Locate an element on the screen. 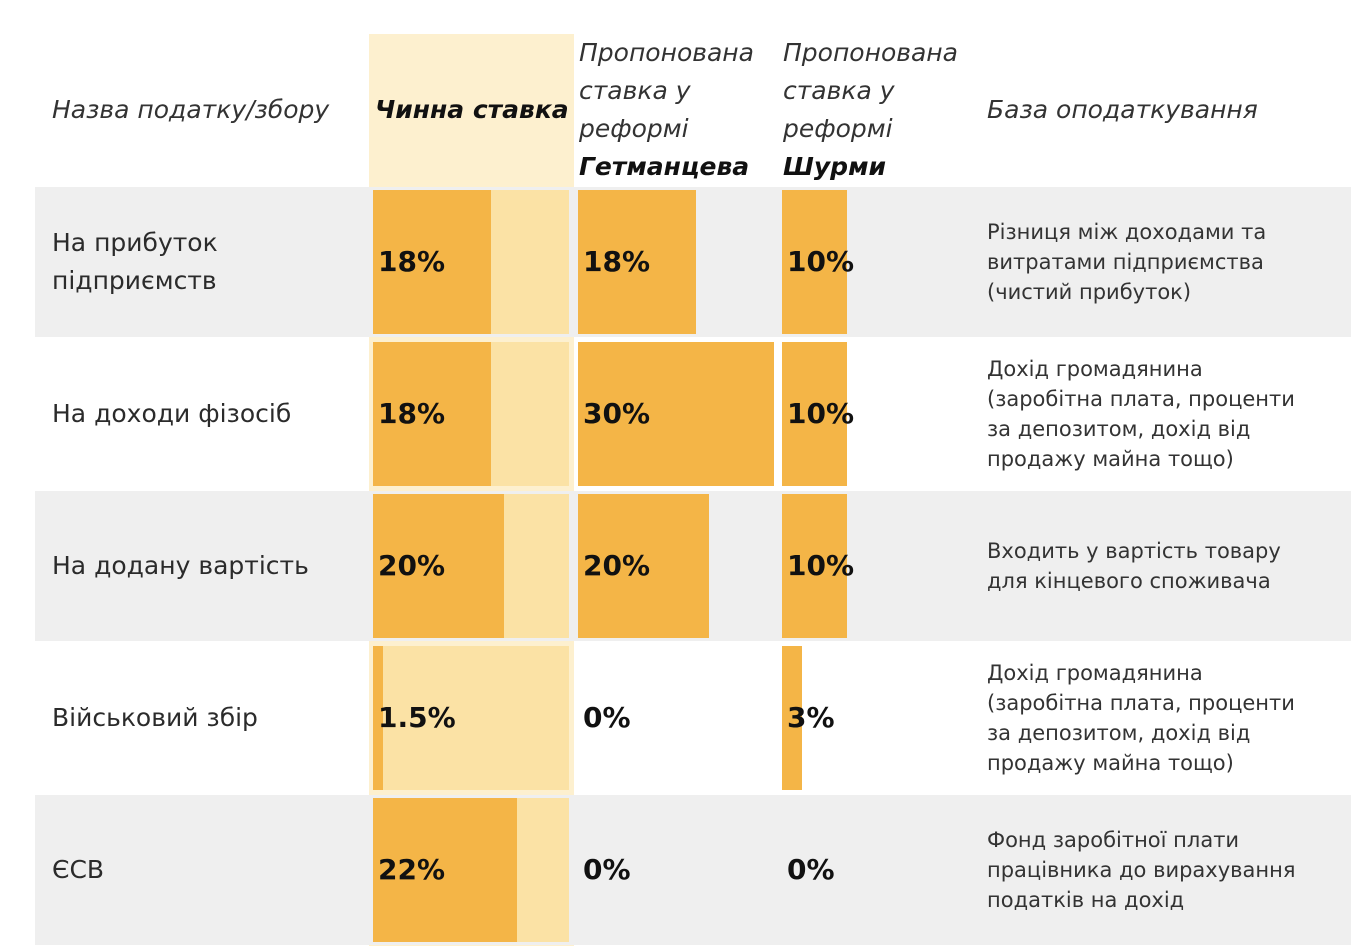 This screenshot has width=1358, height=950. tax-base-line: працівника до вирахування is located at coordinates (1141, 870).